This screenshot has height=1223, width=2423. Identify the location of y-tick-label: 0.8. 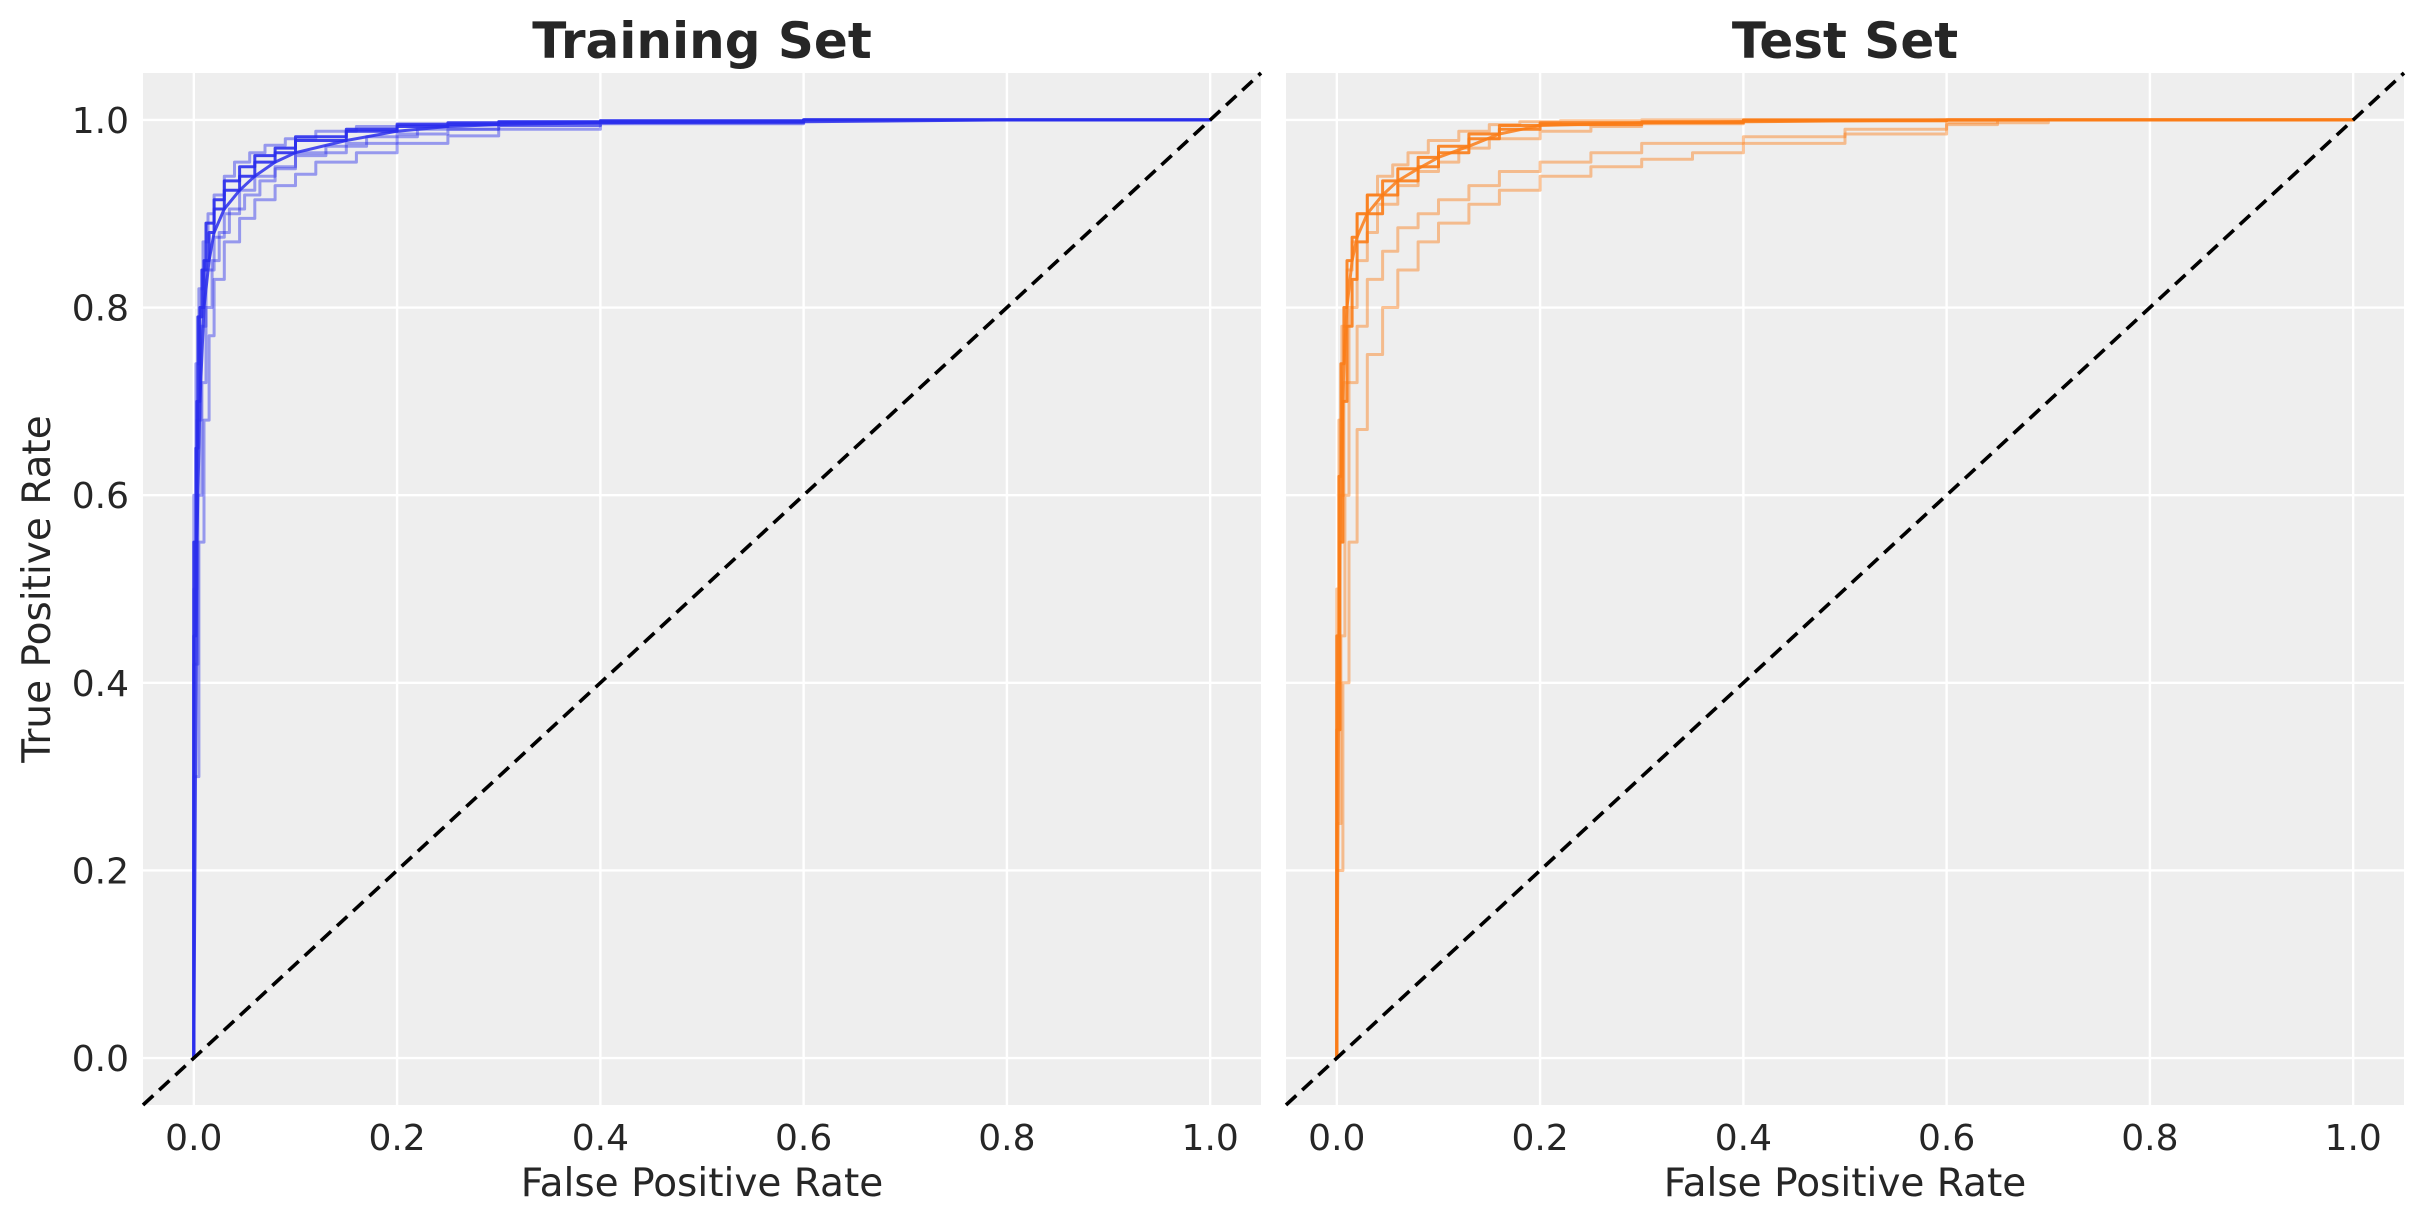
(100, 309).